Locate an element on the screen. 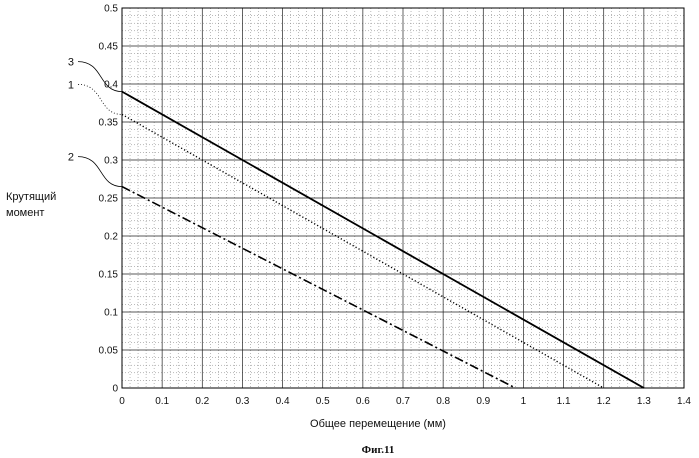  series-label-1: 1 is located at coordinates (71, 85).